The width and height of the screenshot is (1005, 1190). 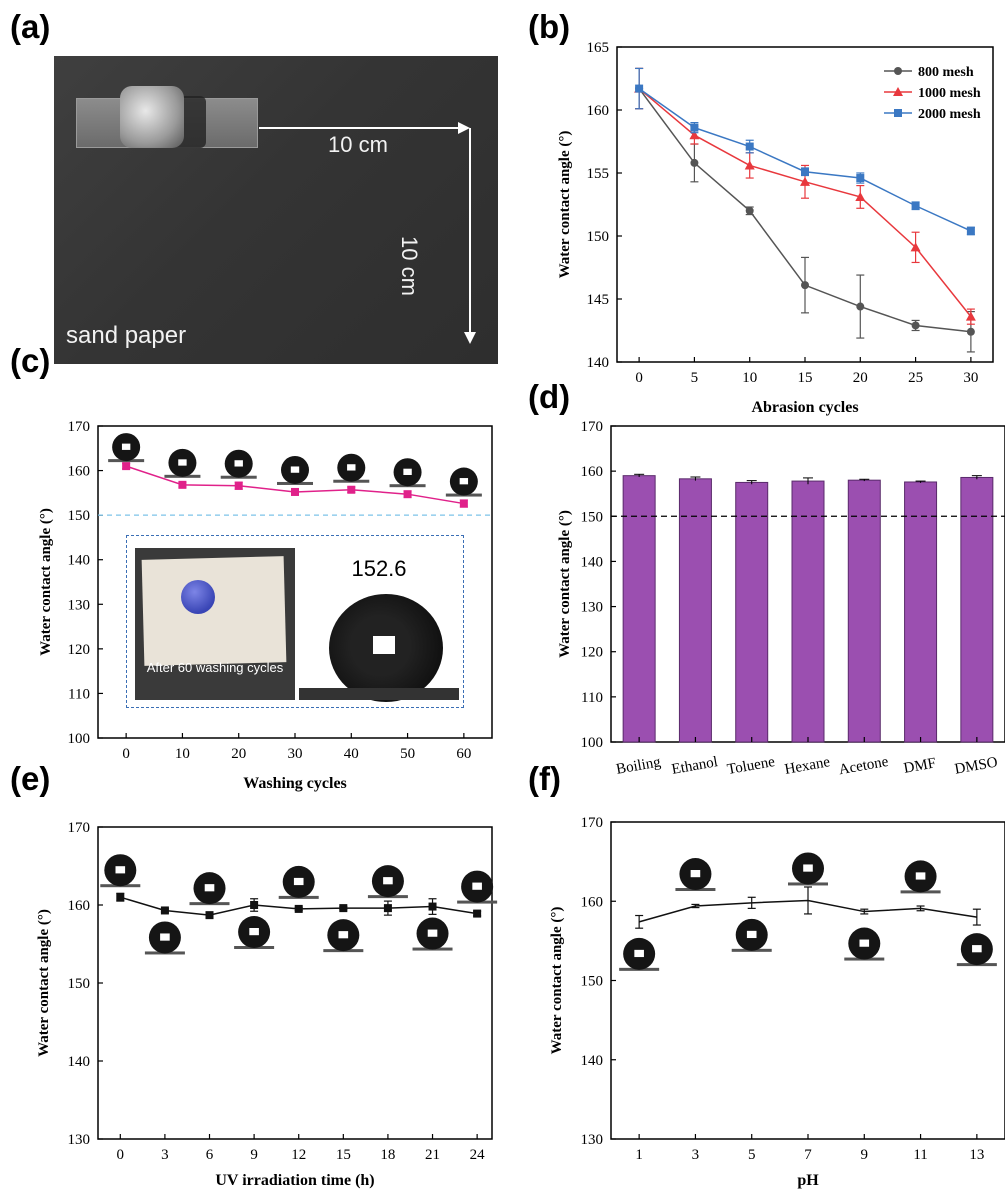 What do you see at coordinates (478, 1155) in the screenshot?
I see `x-tick-label-e: 24` at bounding box center [478, 1155].